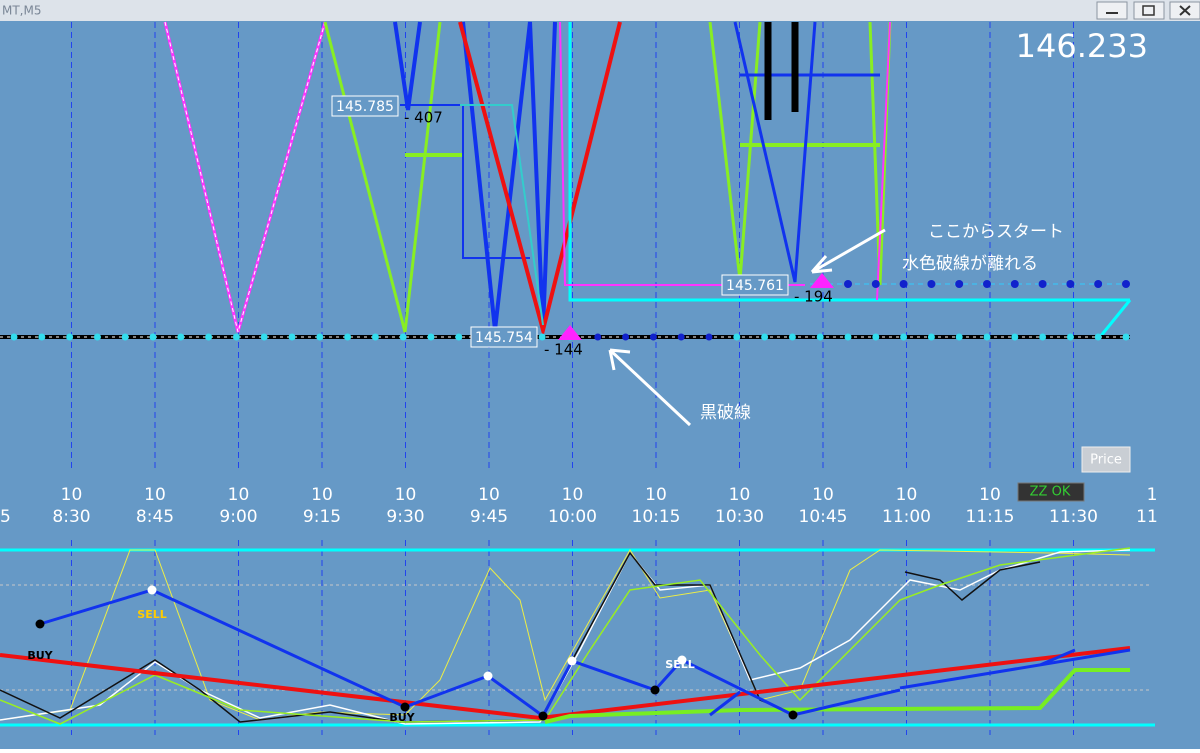  What do you see at coordinates (563, 350) in the screenshot?
I see `points-label: - 144` at bounding box center [563, 350].